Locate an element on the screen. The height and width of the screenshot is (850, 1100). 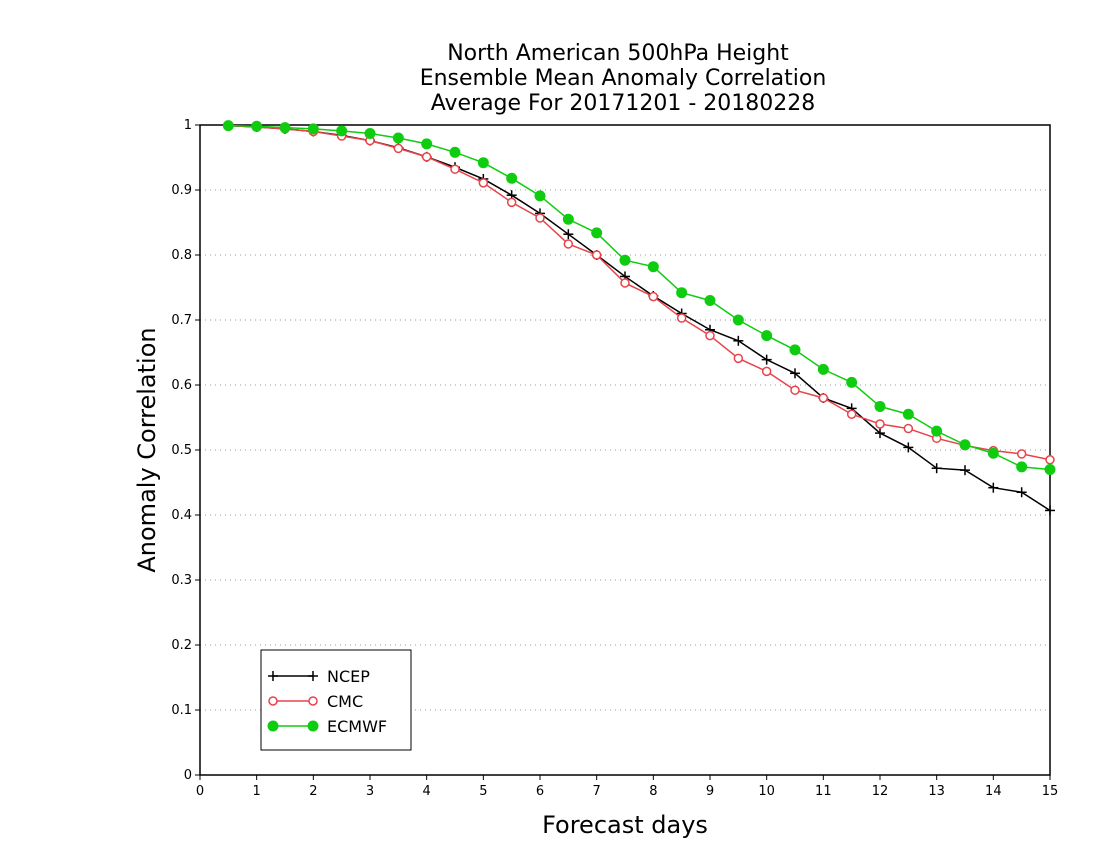
y-tick-label: 0.7 is located at coordinates (181, 320).